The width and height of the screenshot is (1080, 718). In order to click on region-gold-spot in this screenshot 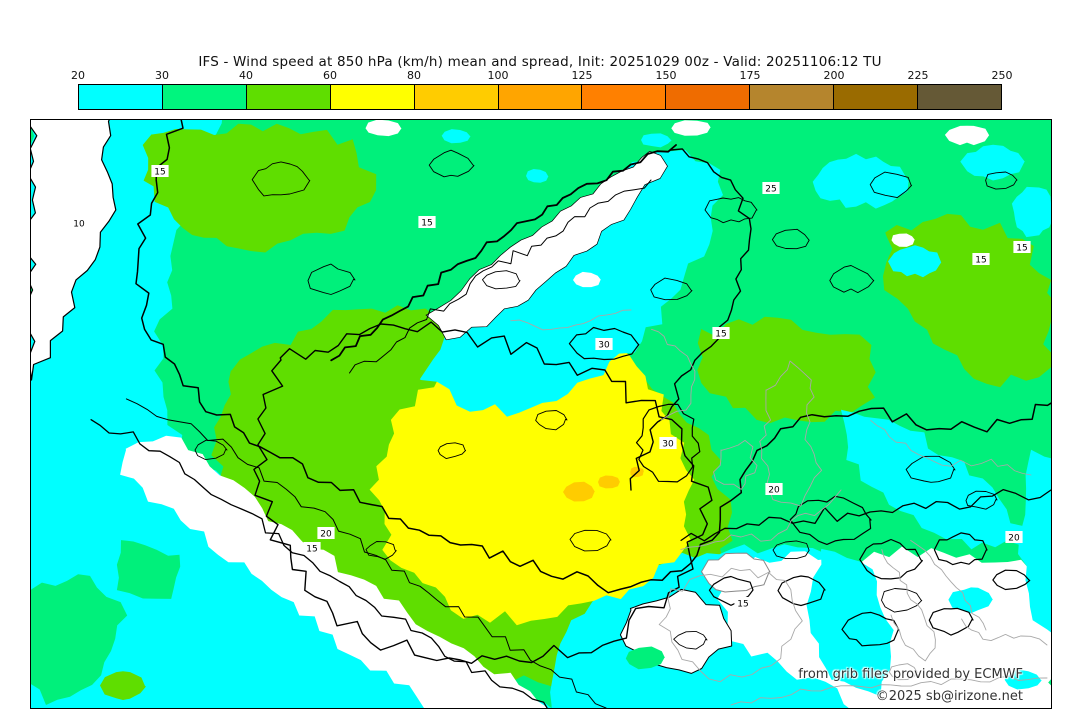, I will do `click(579, 491)`.